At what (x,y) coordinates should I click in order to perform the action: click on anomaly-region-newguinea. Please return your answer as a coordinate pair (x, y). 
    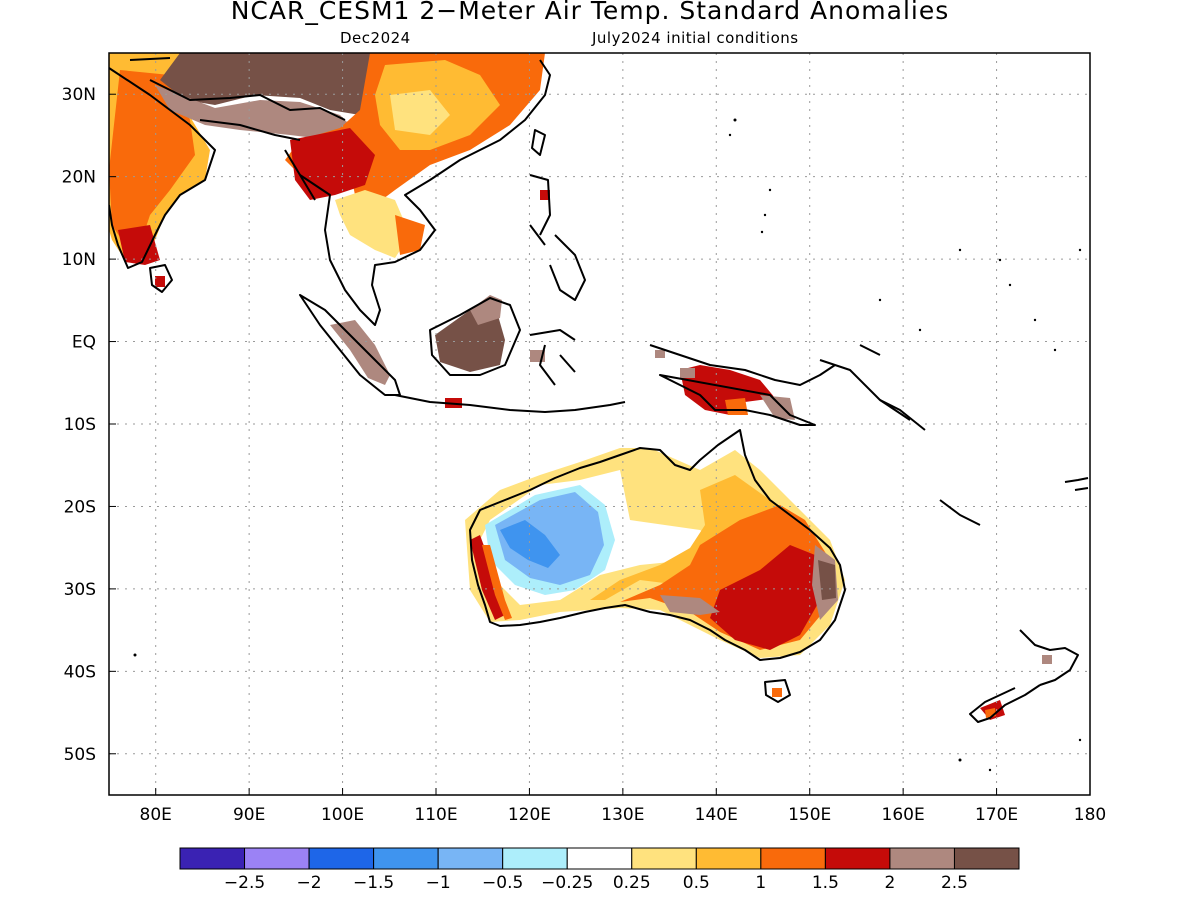
    Looking at the image, I should click on (727, 390).